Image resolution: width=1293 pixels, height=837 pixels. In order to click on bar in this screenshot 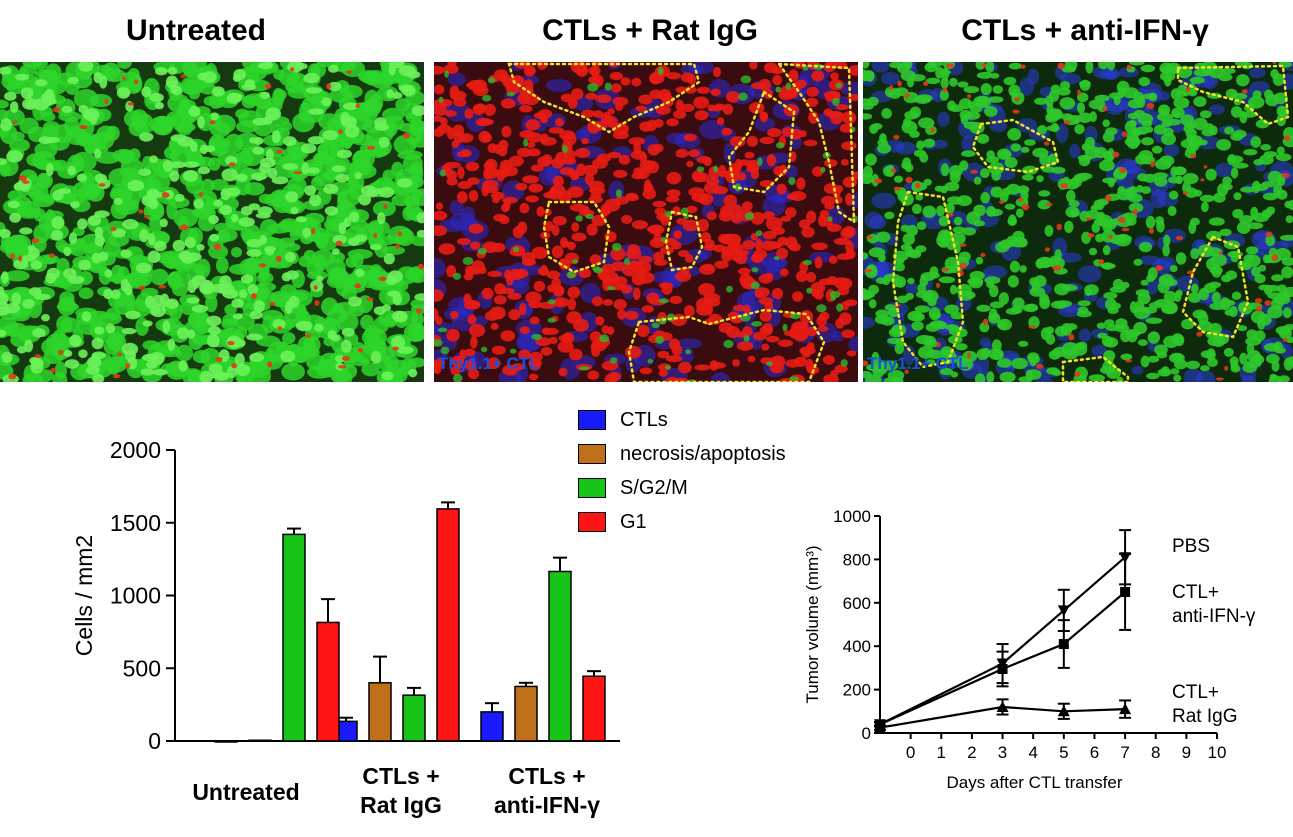, I will do `click(294, 637)`.